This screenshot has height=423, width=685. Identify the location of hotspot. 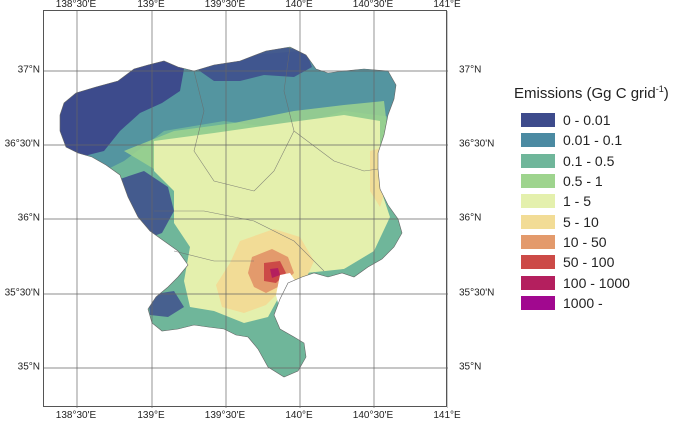
(275, 273).